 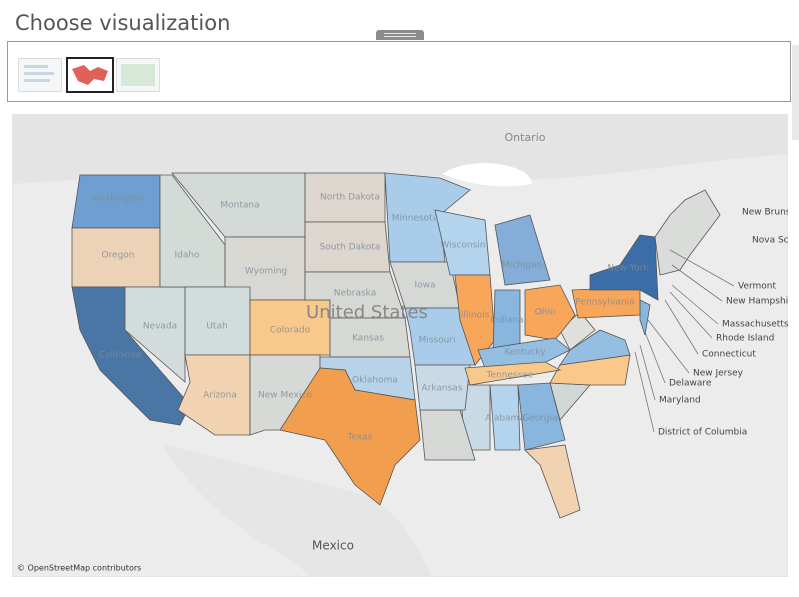 I want to click on state-label: Montana, so click(x=239, y=206).